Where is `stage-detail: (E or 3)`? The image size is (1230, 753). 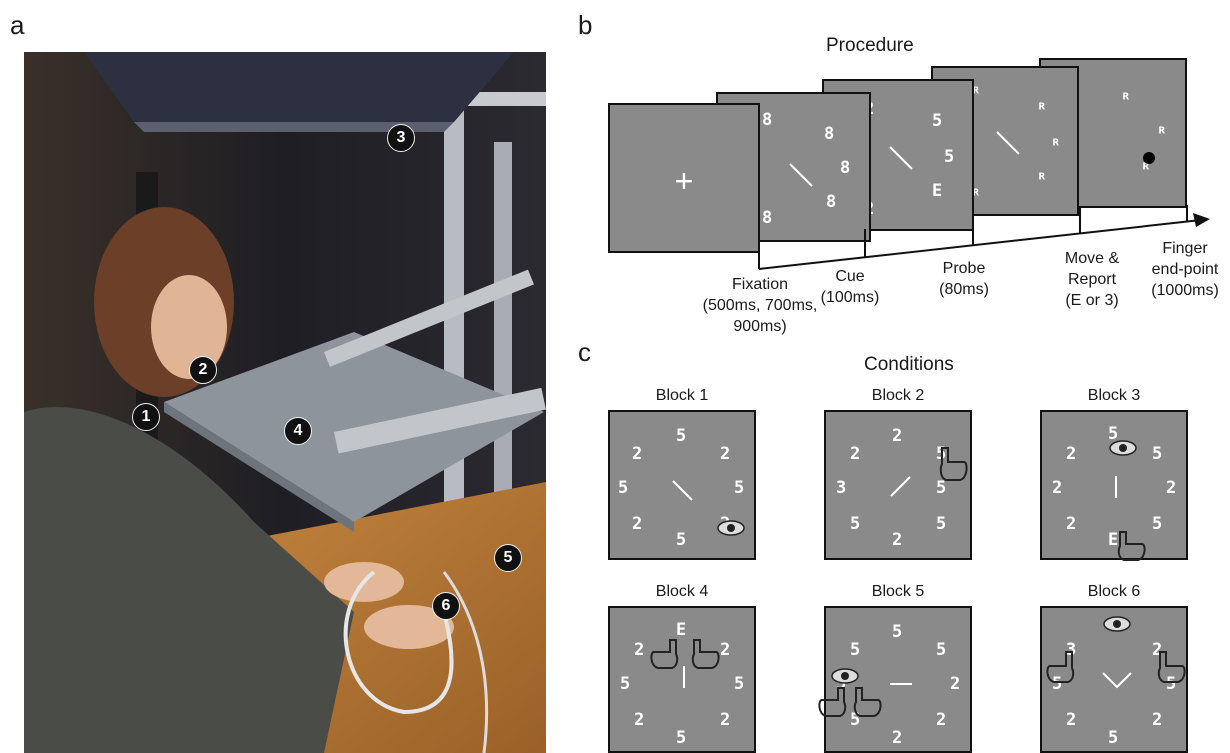
stage-detail: (E or 3) is located at coordinates (1092, 300).